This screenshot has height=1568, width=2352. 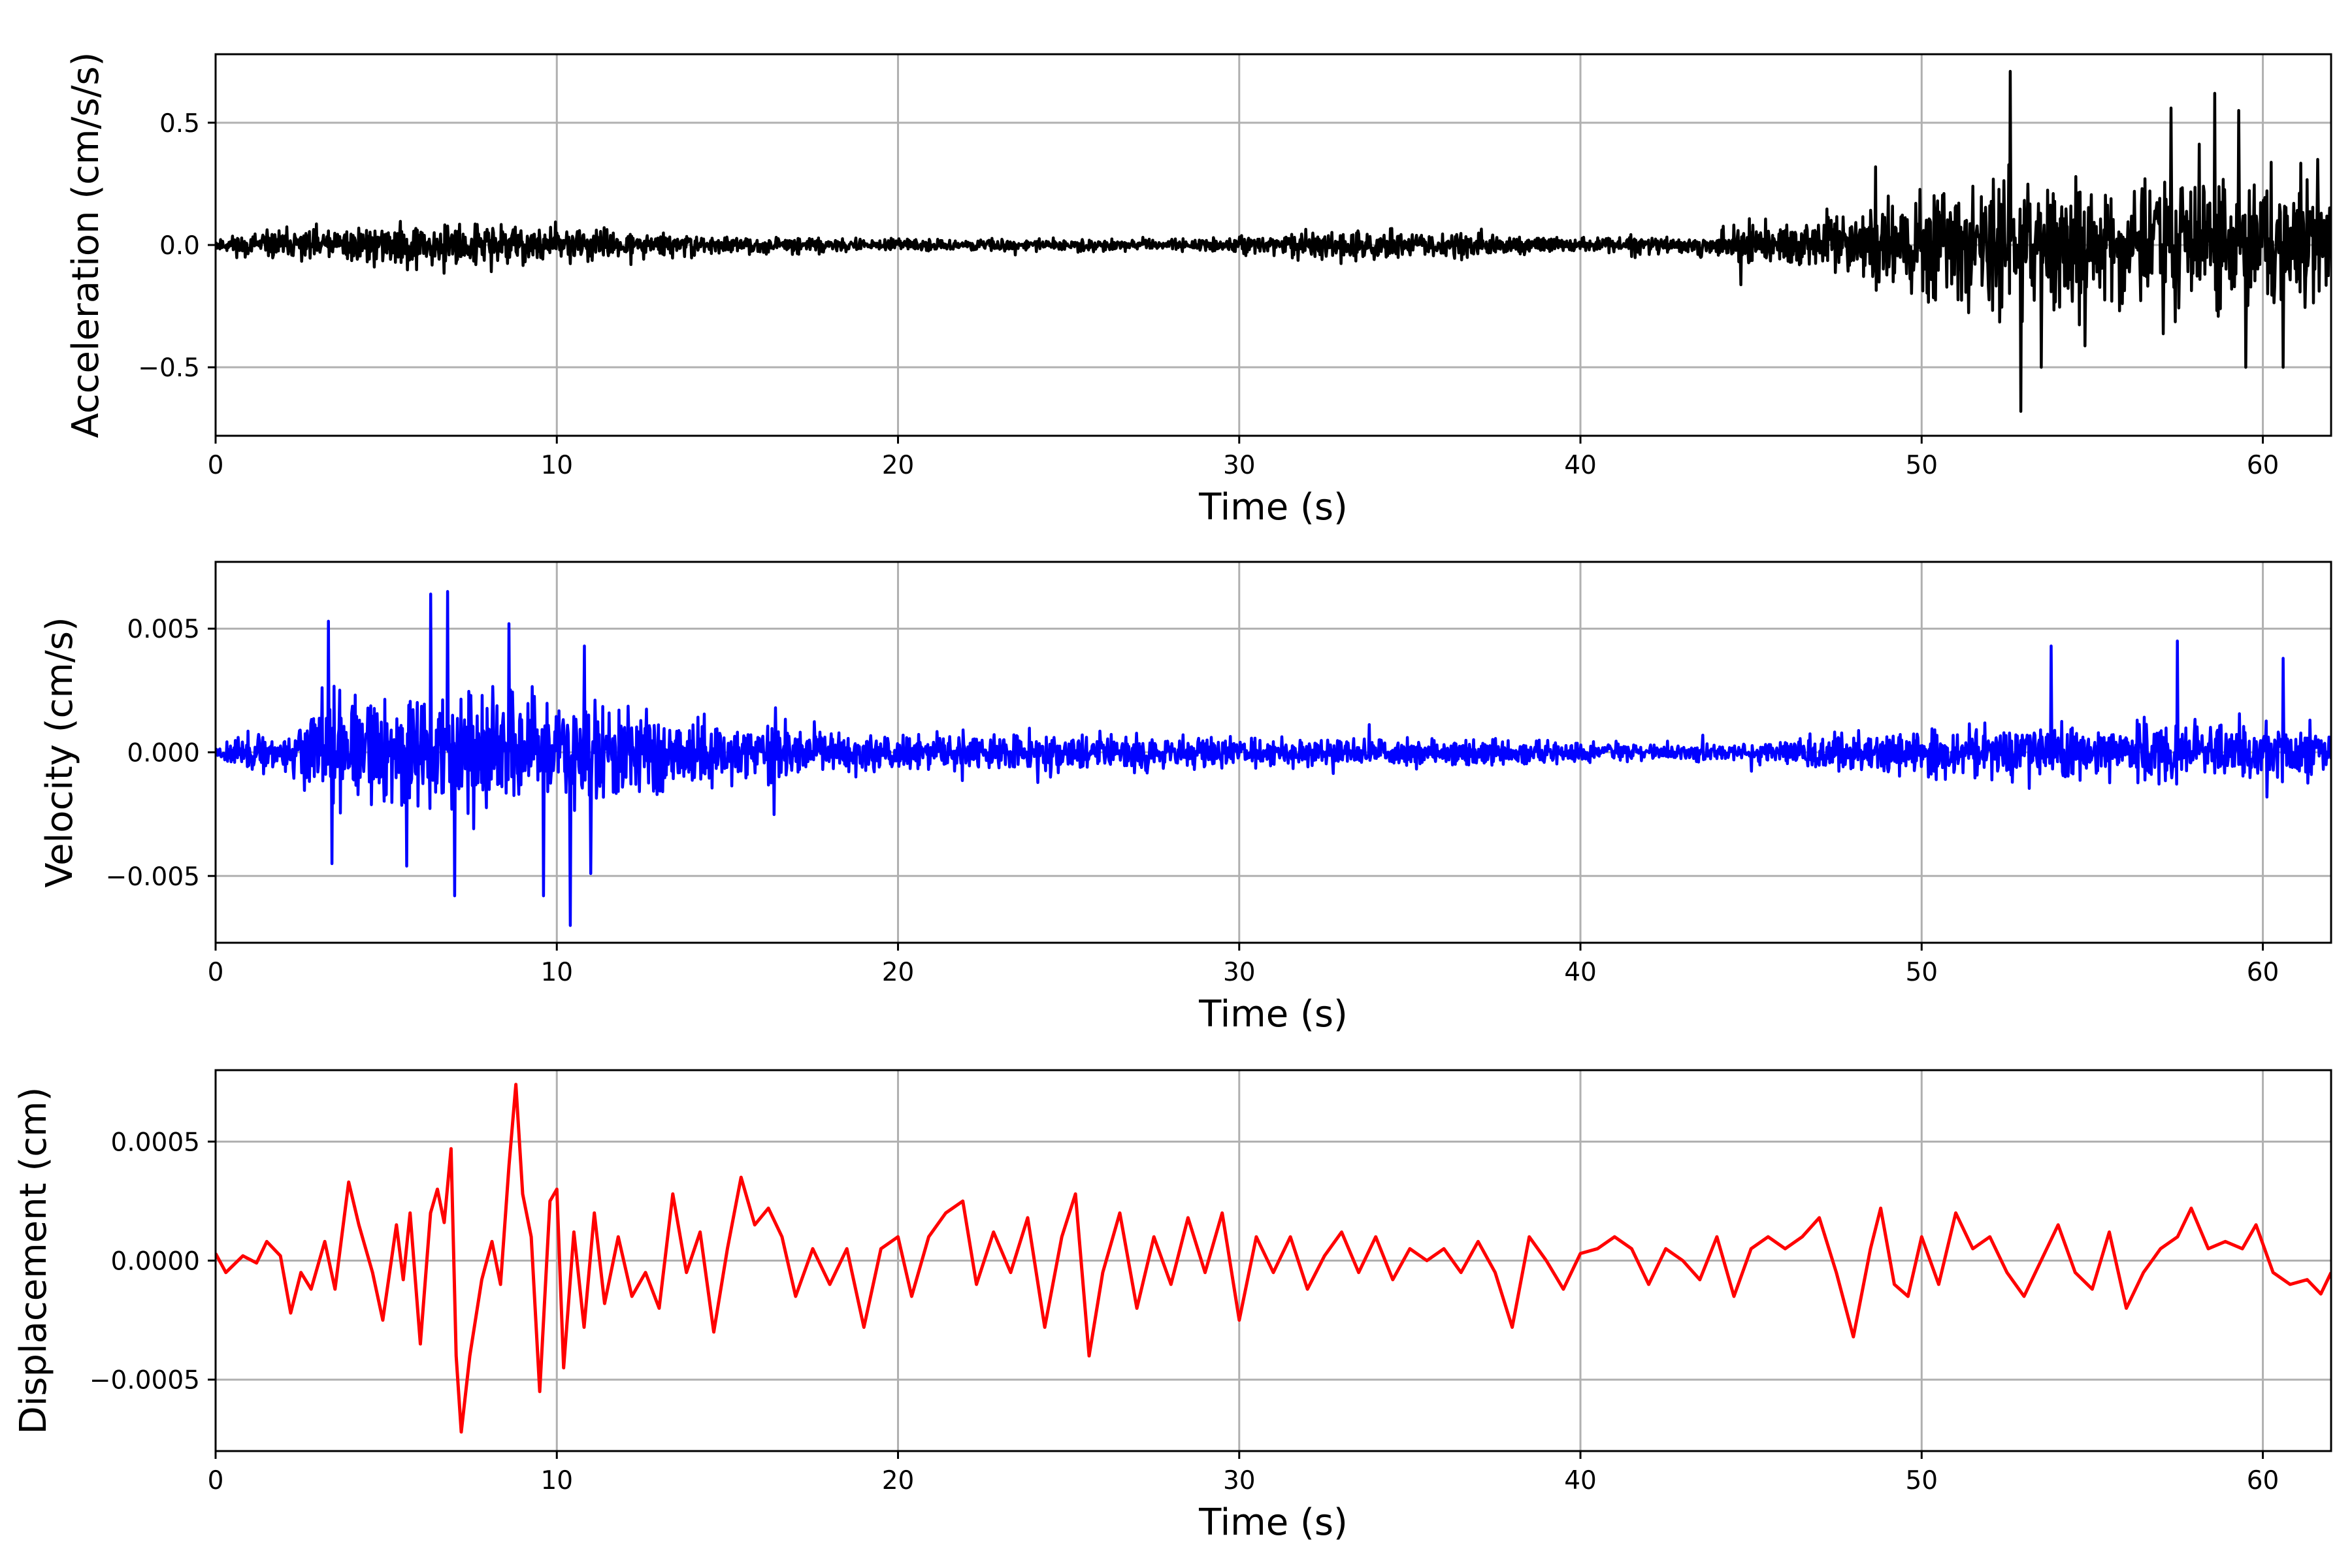 What do you see at coordinates (898, 465) in the screenshot?
I see `acceleration-x-tick-label: 20` at bounding box center [898, 465].